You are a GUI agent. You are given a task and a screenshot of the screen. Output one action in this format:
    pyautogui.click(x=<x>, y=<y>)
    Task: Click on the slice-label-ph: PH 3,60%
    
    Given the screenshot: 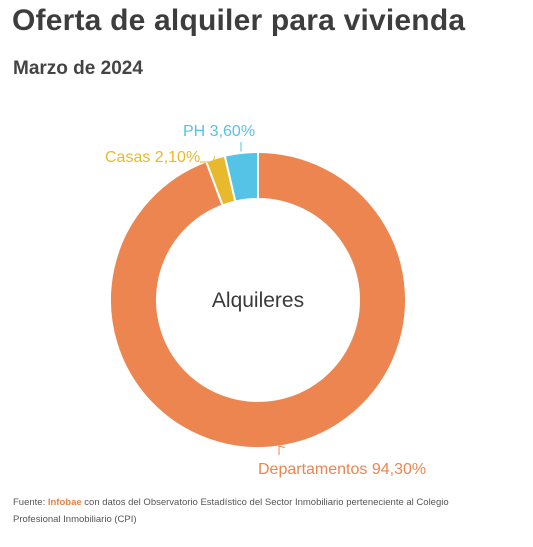 What is the action you would take?
    pyautogui.click(x=219, y=131)
    